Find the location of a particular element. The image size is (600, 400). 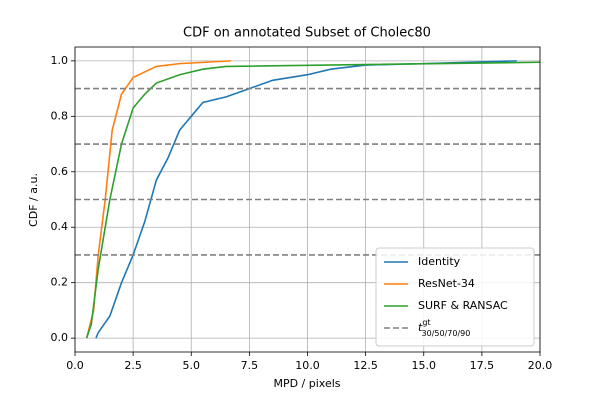

legend-name: t is located at coordinates (420, 327).